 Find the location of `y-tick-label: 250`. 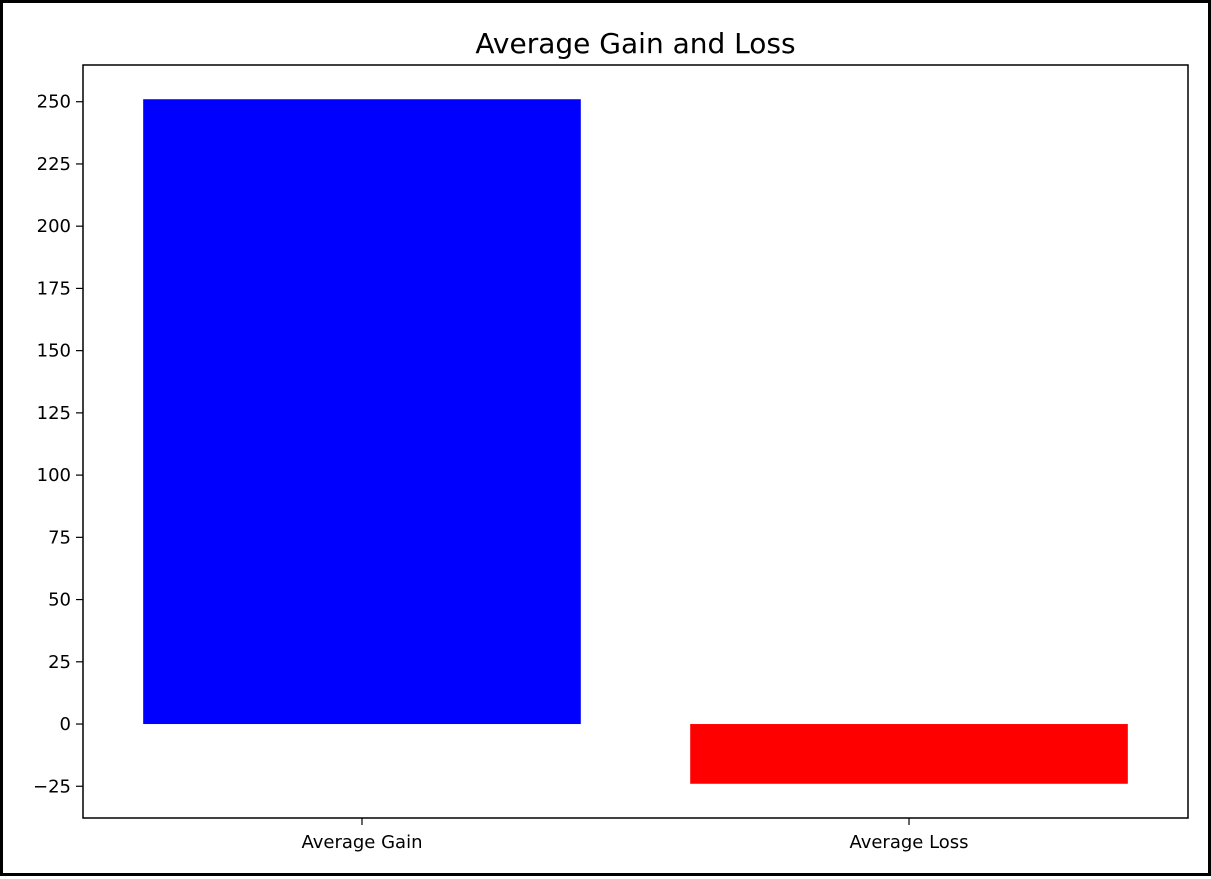

y-tick-label: 250 is located at coordinates (54, 102).